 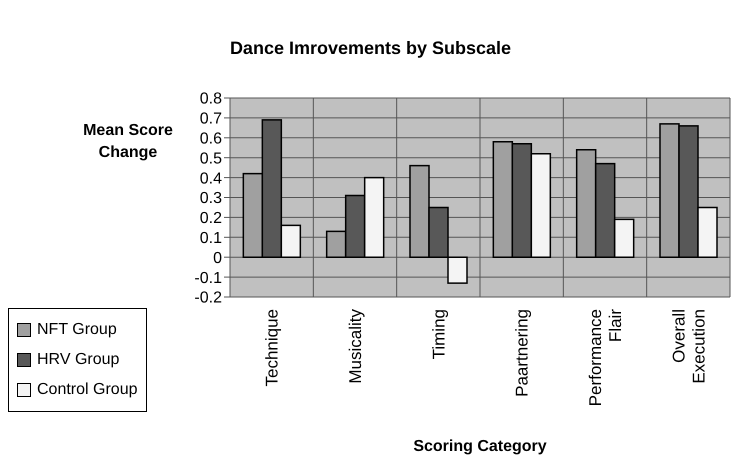 I want to click on y-tick-label: 0.4, so click(x=211, y=179).